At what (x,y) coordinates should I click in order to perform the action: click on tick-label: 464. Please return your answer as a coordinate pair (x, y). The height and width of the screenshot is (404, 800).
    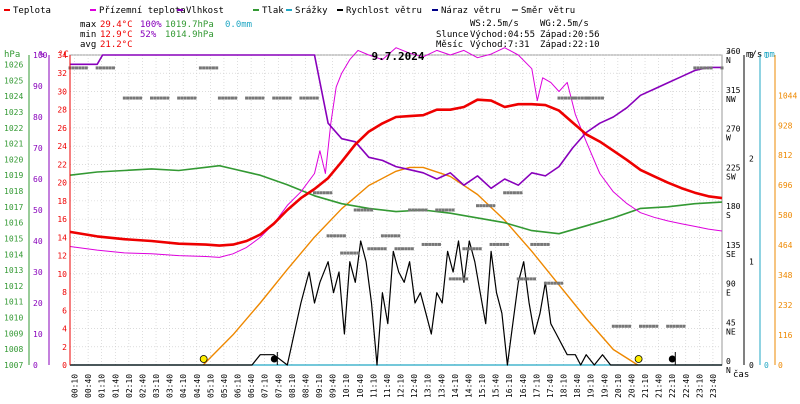
    Looking at the image, I should click on (785, 245).